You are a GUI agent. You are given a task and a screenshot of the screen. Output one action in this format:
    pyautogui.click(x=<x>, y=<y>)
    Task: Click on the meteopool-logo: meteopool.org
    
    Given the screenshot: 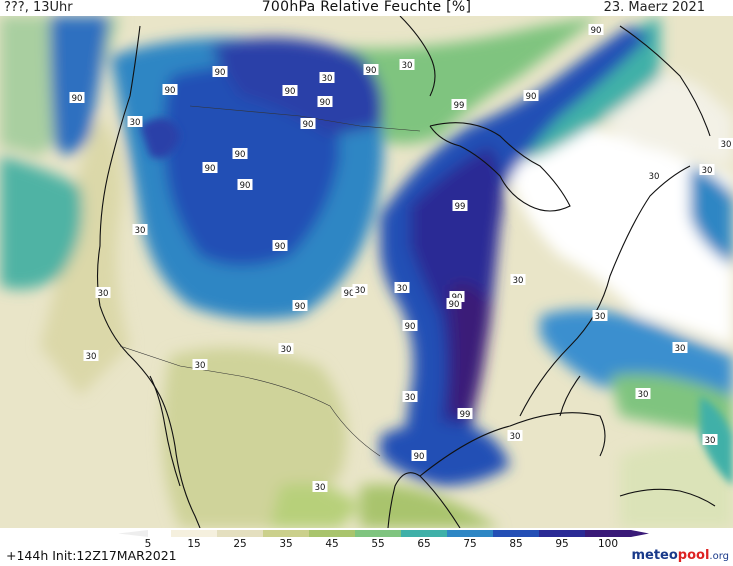 What is the action you would take?
    pyautogui.click(x=680, y=555)
    